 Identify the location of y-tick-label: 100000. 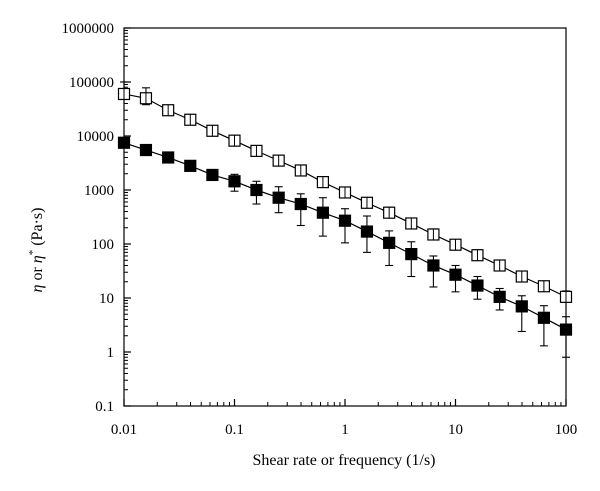
(91, 83).